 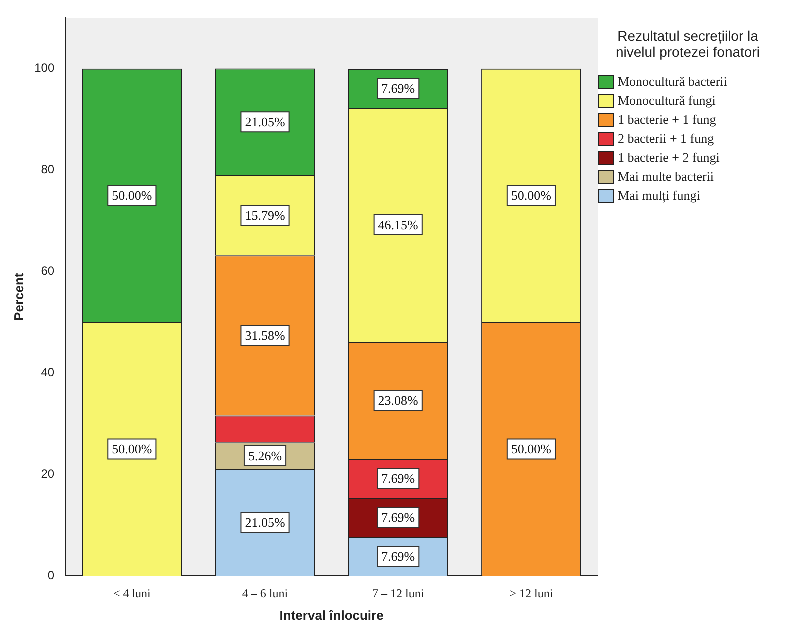 What do you see at coordinates (265, 456) in the screenshot?
I see `data-label: 5.26%` at bounding box center [265, 456].